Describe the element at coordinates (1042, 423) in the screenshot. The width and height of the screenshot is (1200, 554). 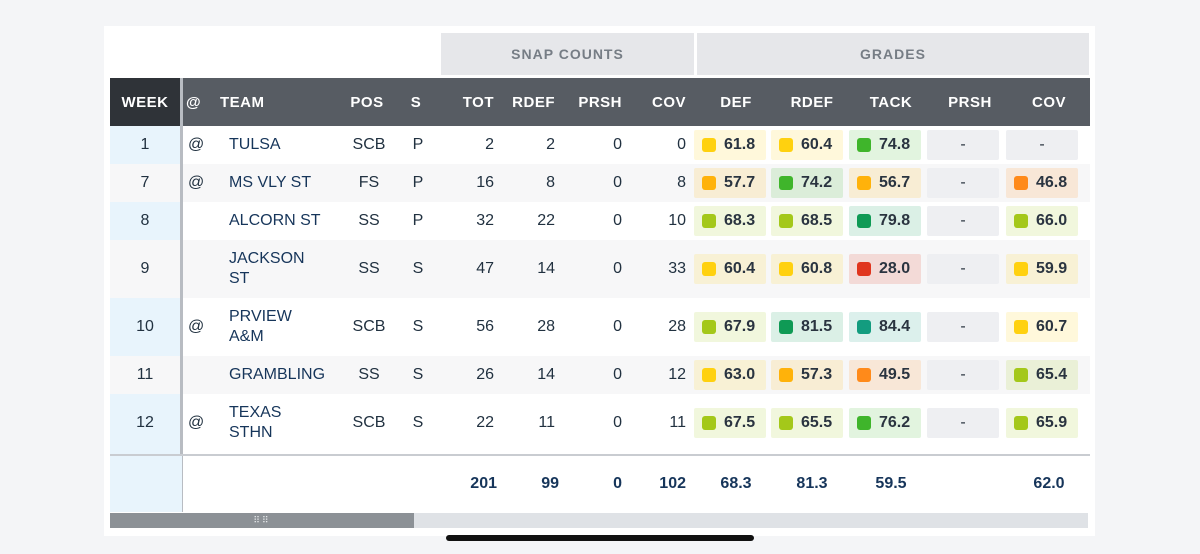
I see `grade-cell: 65.9` at that location.